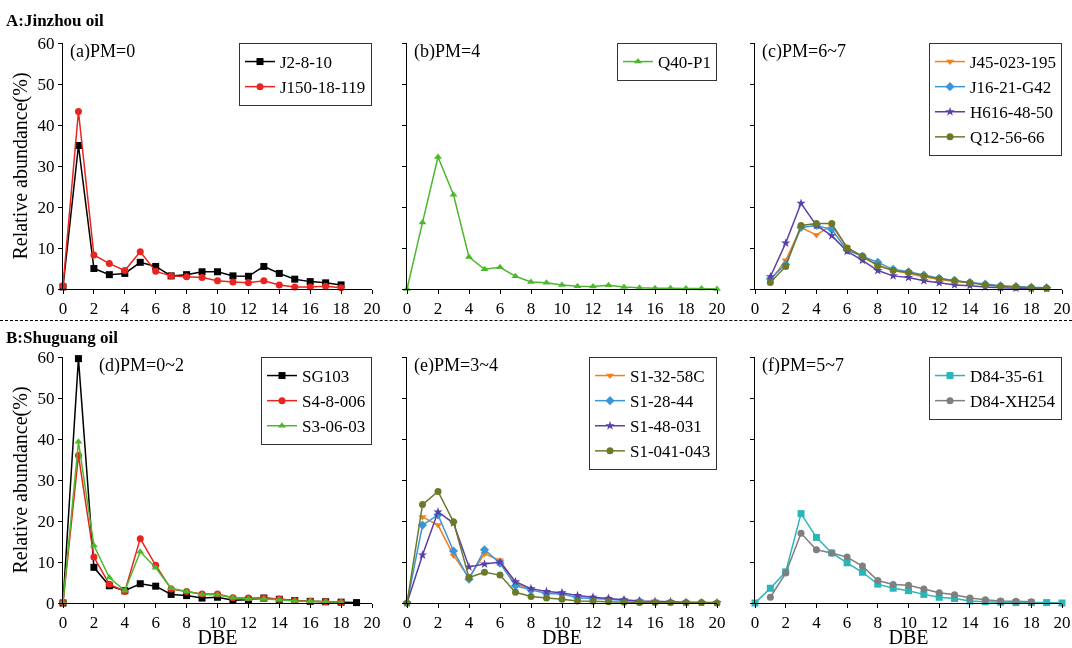  What do you see at coordinates (804, 51) in the screenshot?
I see `chart-title: (c)PM=6~7` at bounding box center [804, 51].